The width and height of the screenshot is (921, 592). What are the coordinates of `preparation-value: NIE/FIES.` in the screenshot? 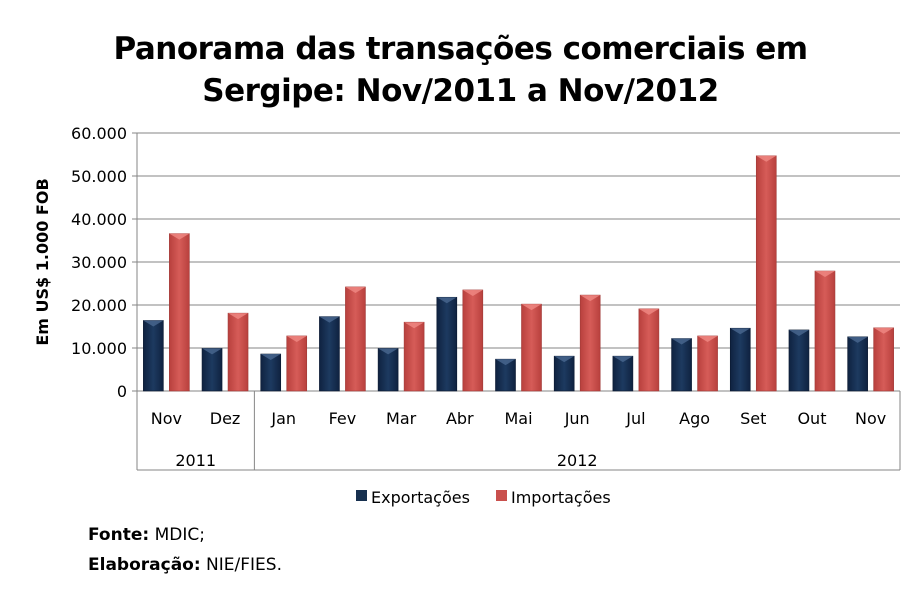 It's located at (241, 565).